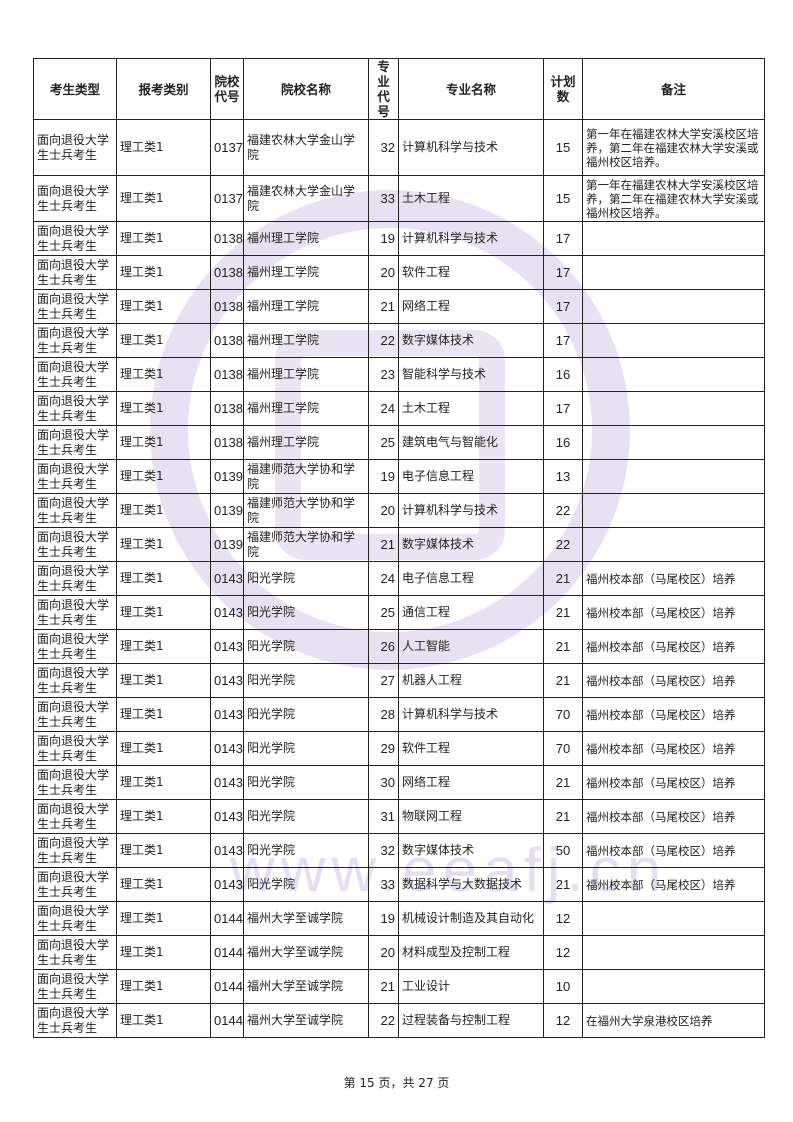 Image resolution: width=793 pixels, height=1122 pixels. I want to click on plan-count-cell: 17, so click(563, 340).